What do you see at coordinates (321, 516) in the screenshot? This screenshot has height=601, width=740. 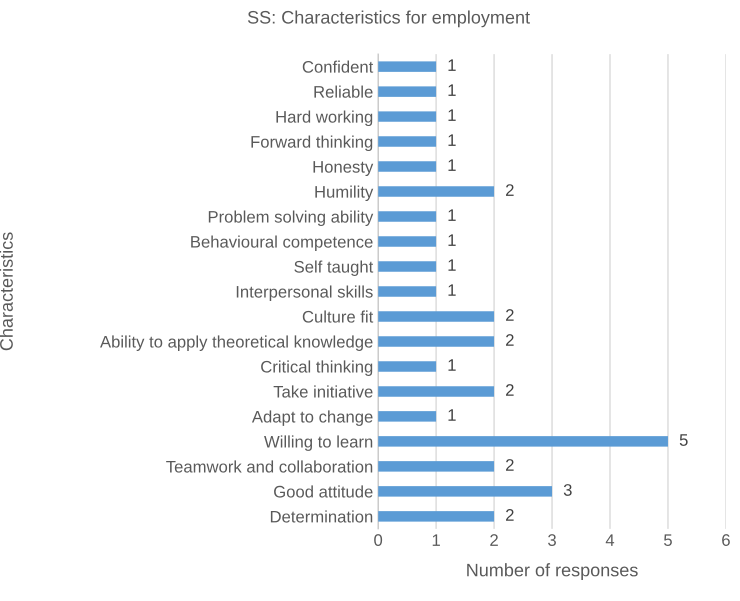 I see `y-tick-label: Determination` at bounding box center [321, 516].